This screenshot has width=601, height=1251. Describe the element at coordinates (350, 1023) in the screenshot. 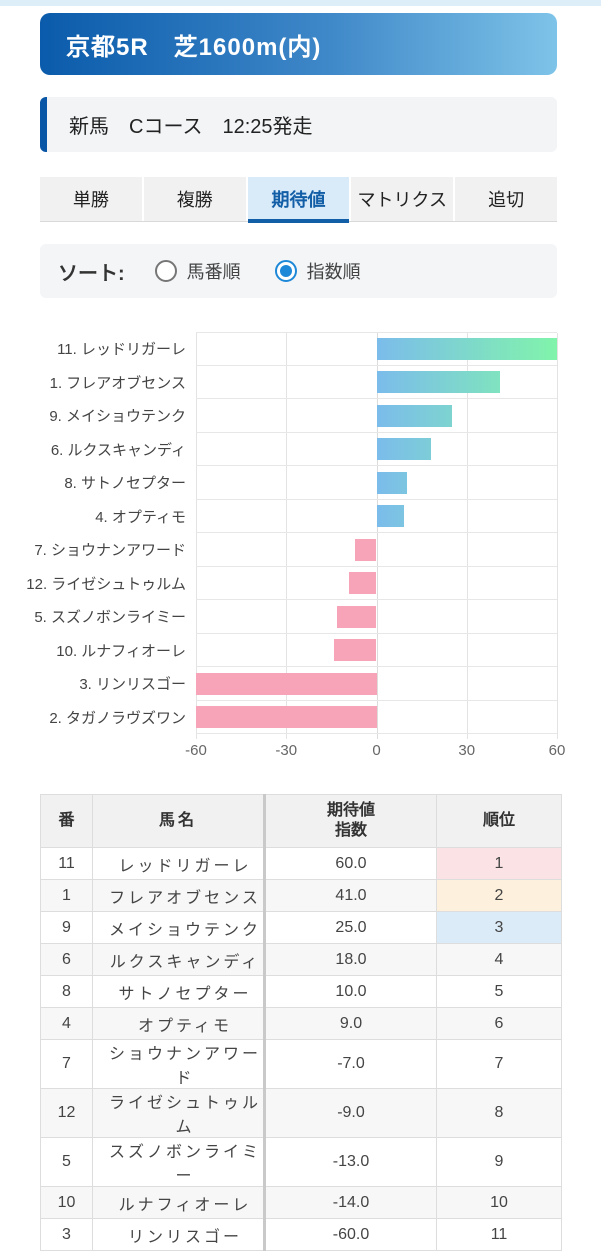

I see `cell-expected-value: 9.0` at that location.